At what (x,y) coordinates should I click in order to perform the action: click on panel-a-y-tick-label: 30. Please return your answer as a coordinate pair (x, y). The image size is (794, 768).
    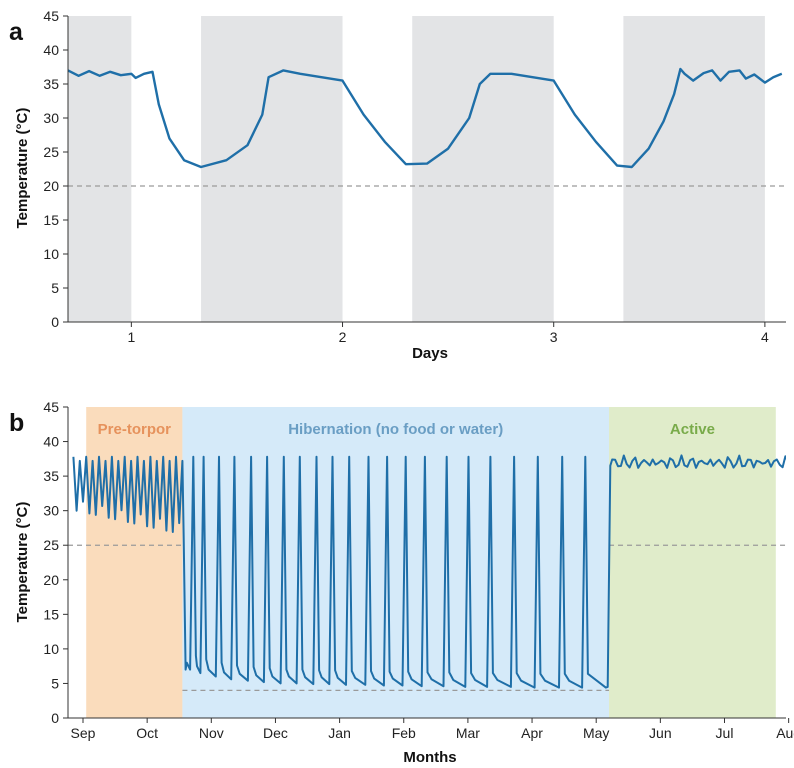
    Looking at the image, I should click on (51, 118).